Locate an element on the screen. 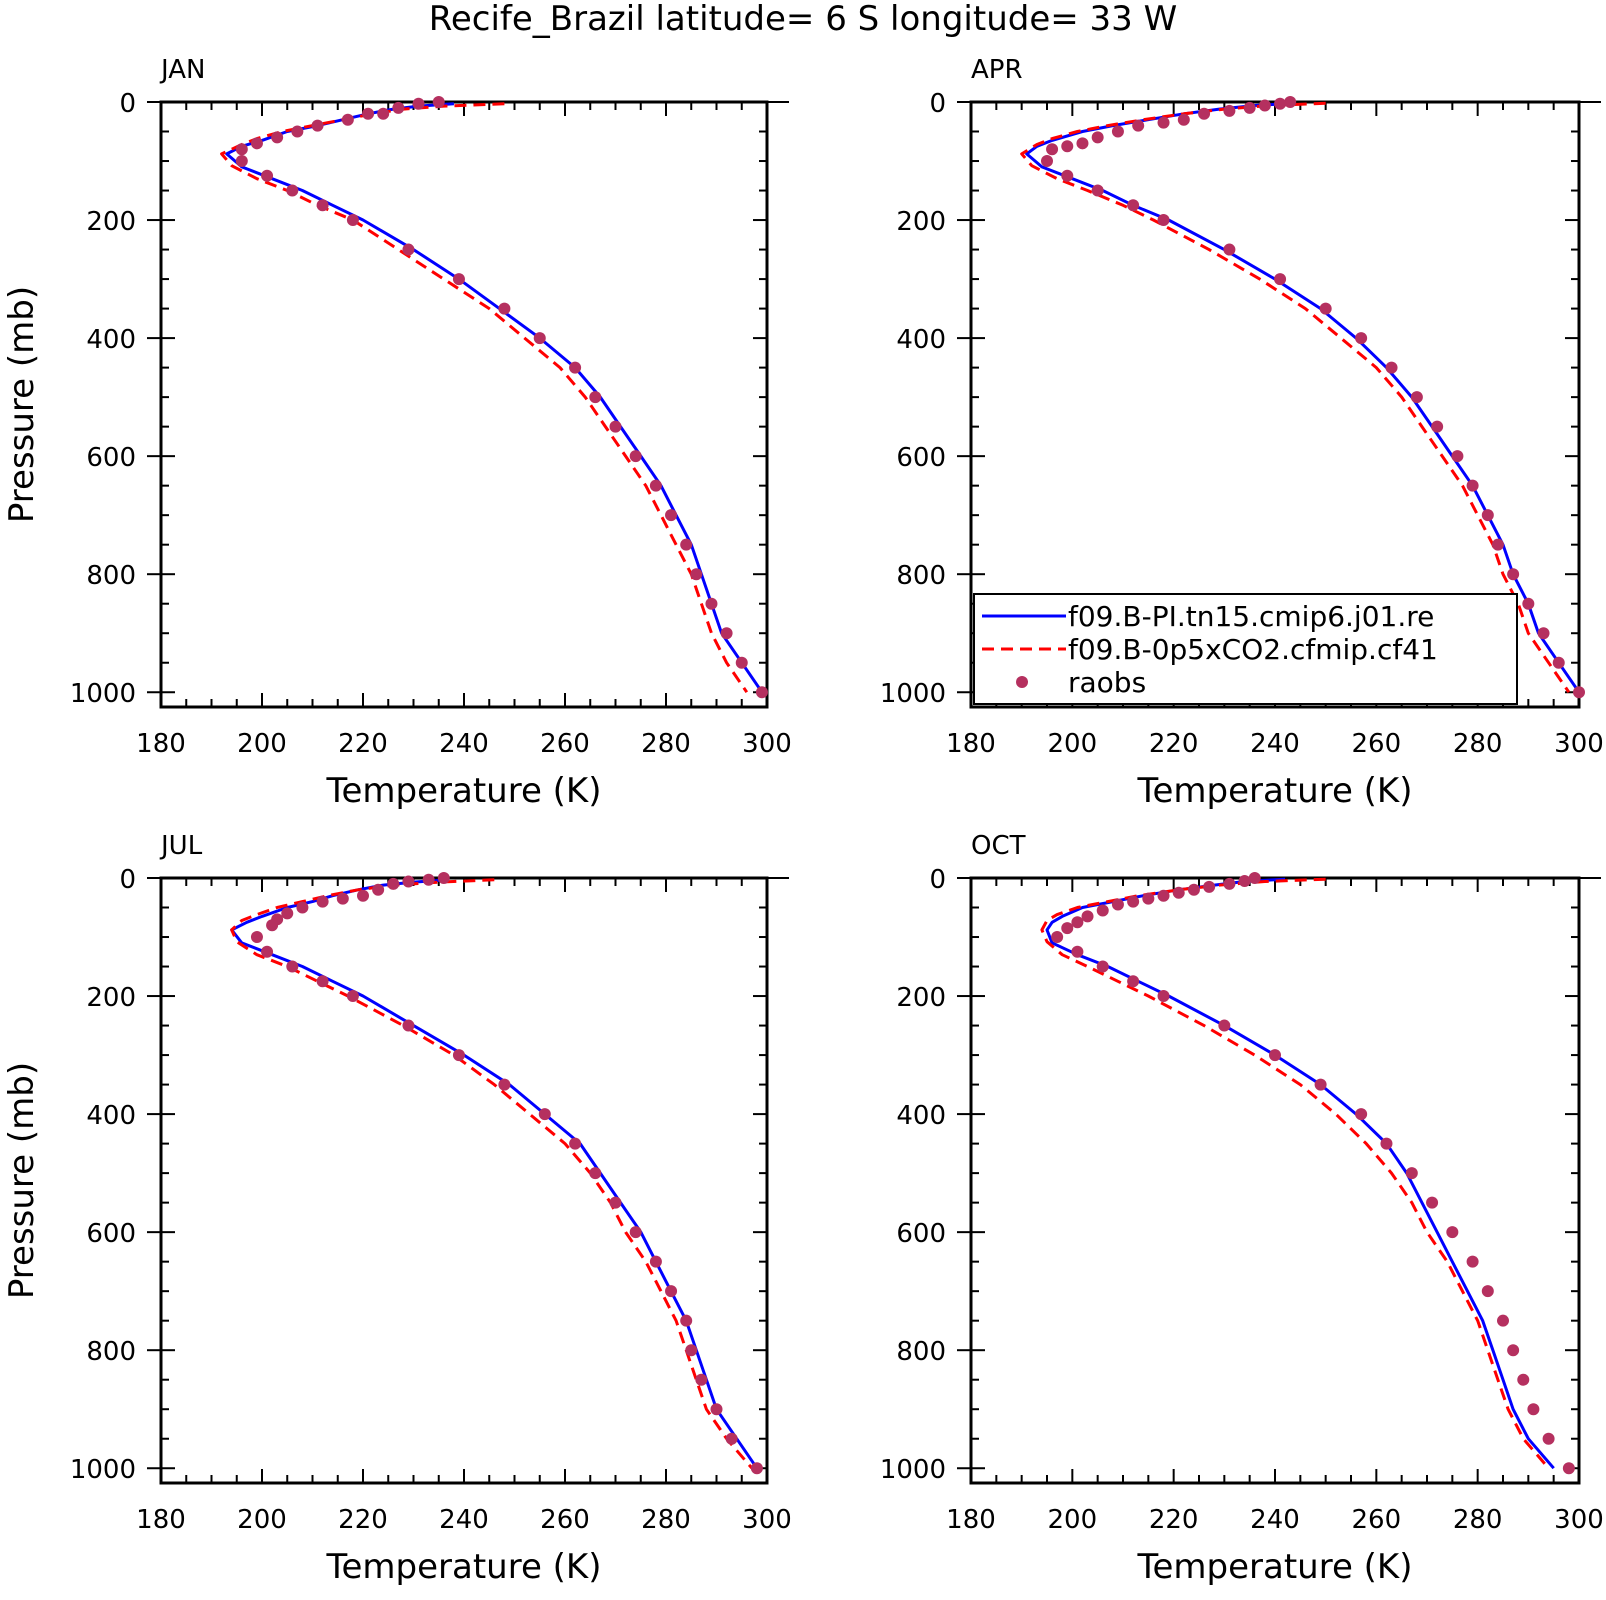 This screenshot has height=1600, width=1606. panel-label: APR is located at coordinates (997, 70).